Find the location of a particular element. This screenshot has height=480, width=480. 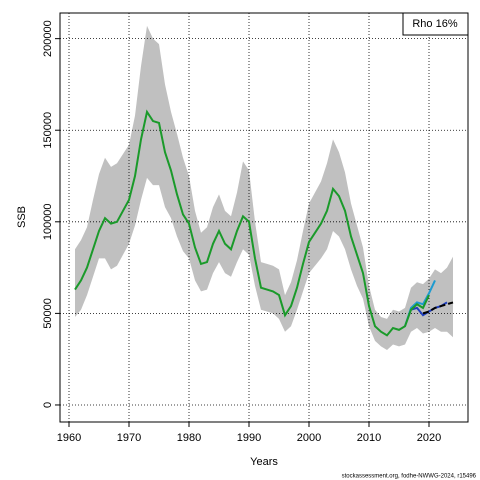

annotation: Rho 16% is located at coordinates (434, 24).